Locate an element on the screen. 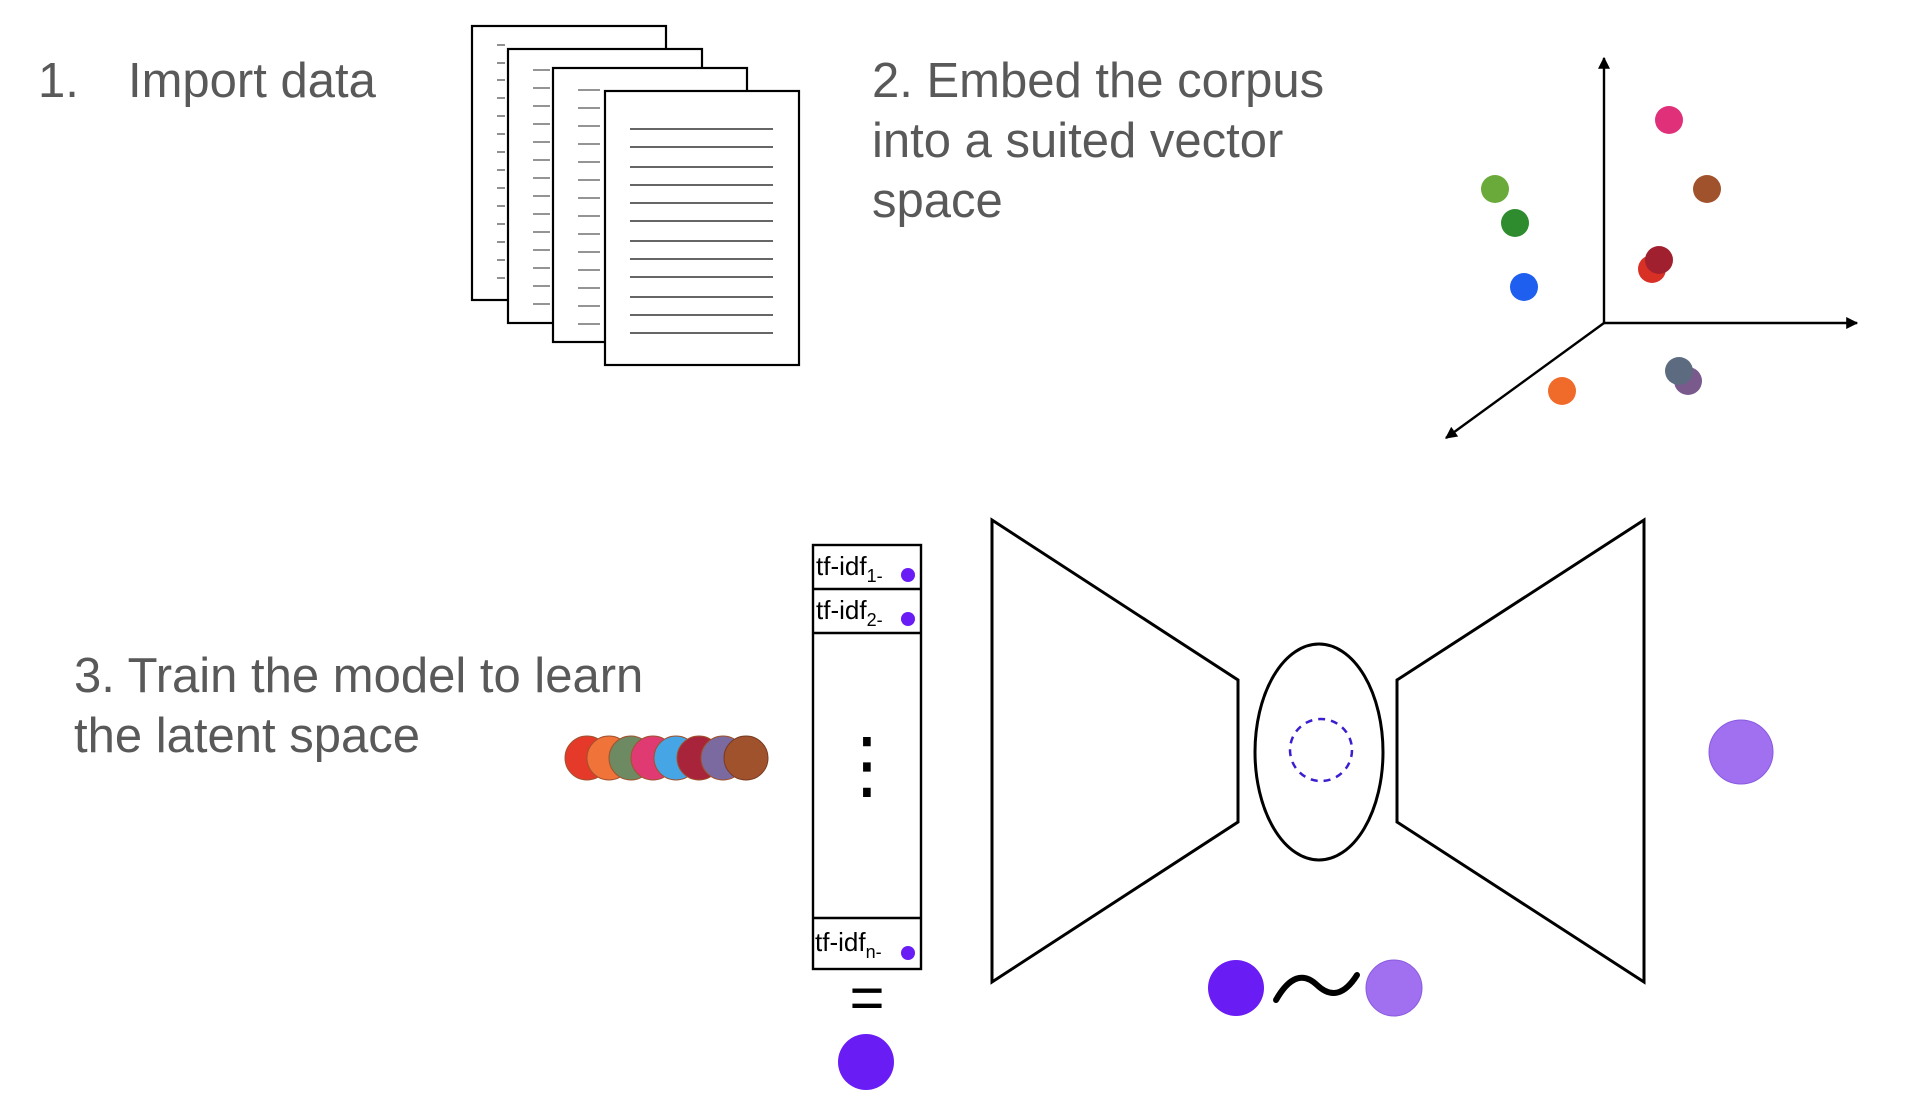 This screenshot has width=1928, height=1100. axis-depth is located at coordinates (1525, 380).